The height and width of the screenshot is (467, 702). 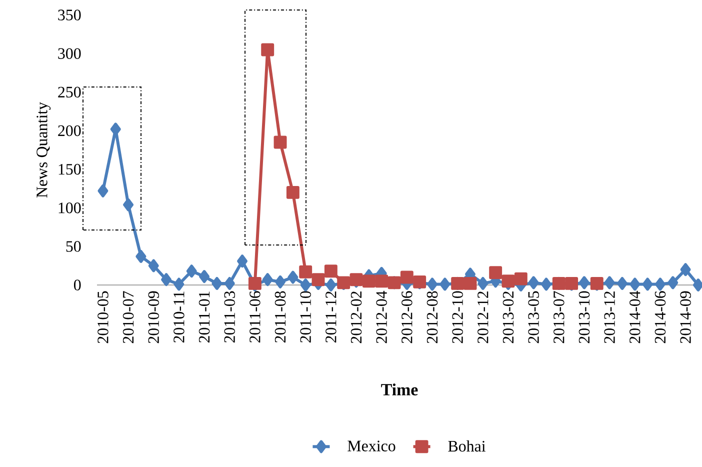 I want to click on x-tick-label: 2014-06, so click(x=660, y=317).